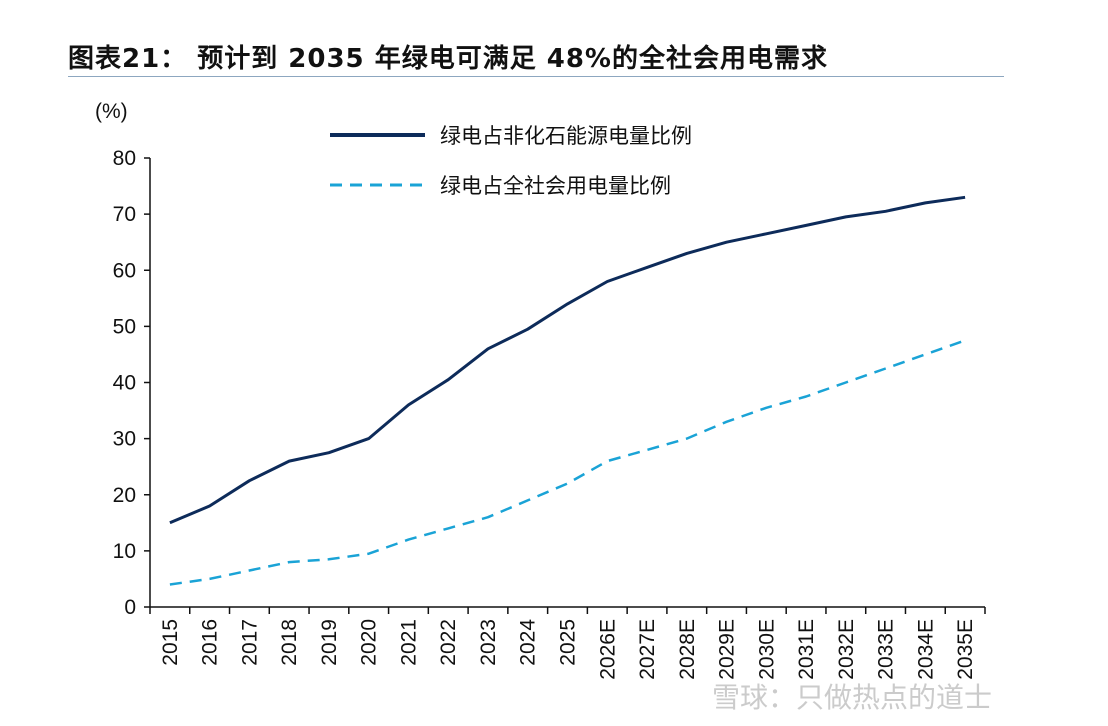  What do you see at coordinates (687, 649) in the screenshot?
I see `x-tick-label: 2028E` at bounding box center [687, 649].